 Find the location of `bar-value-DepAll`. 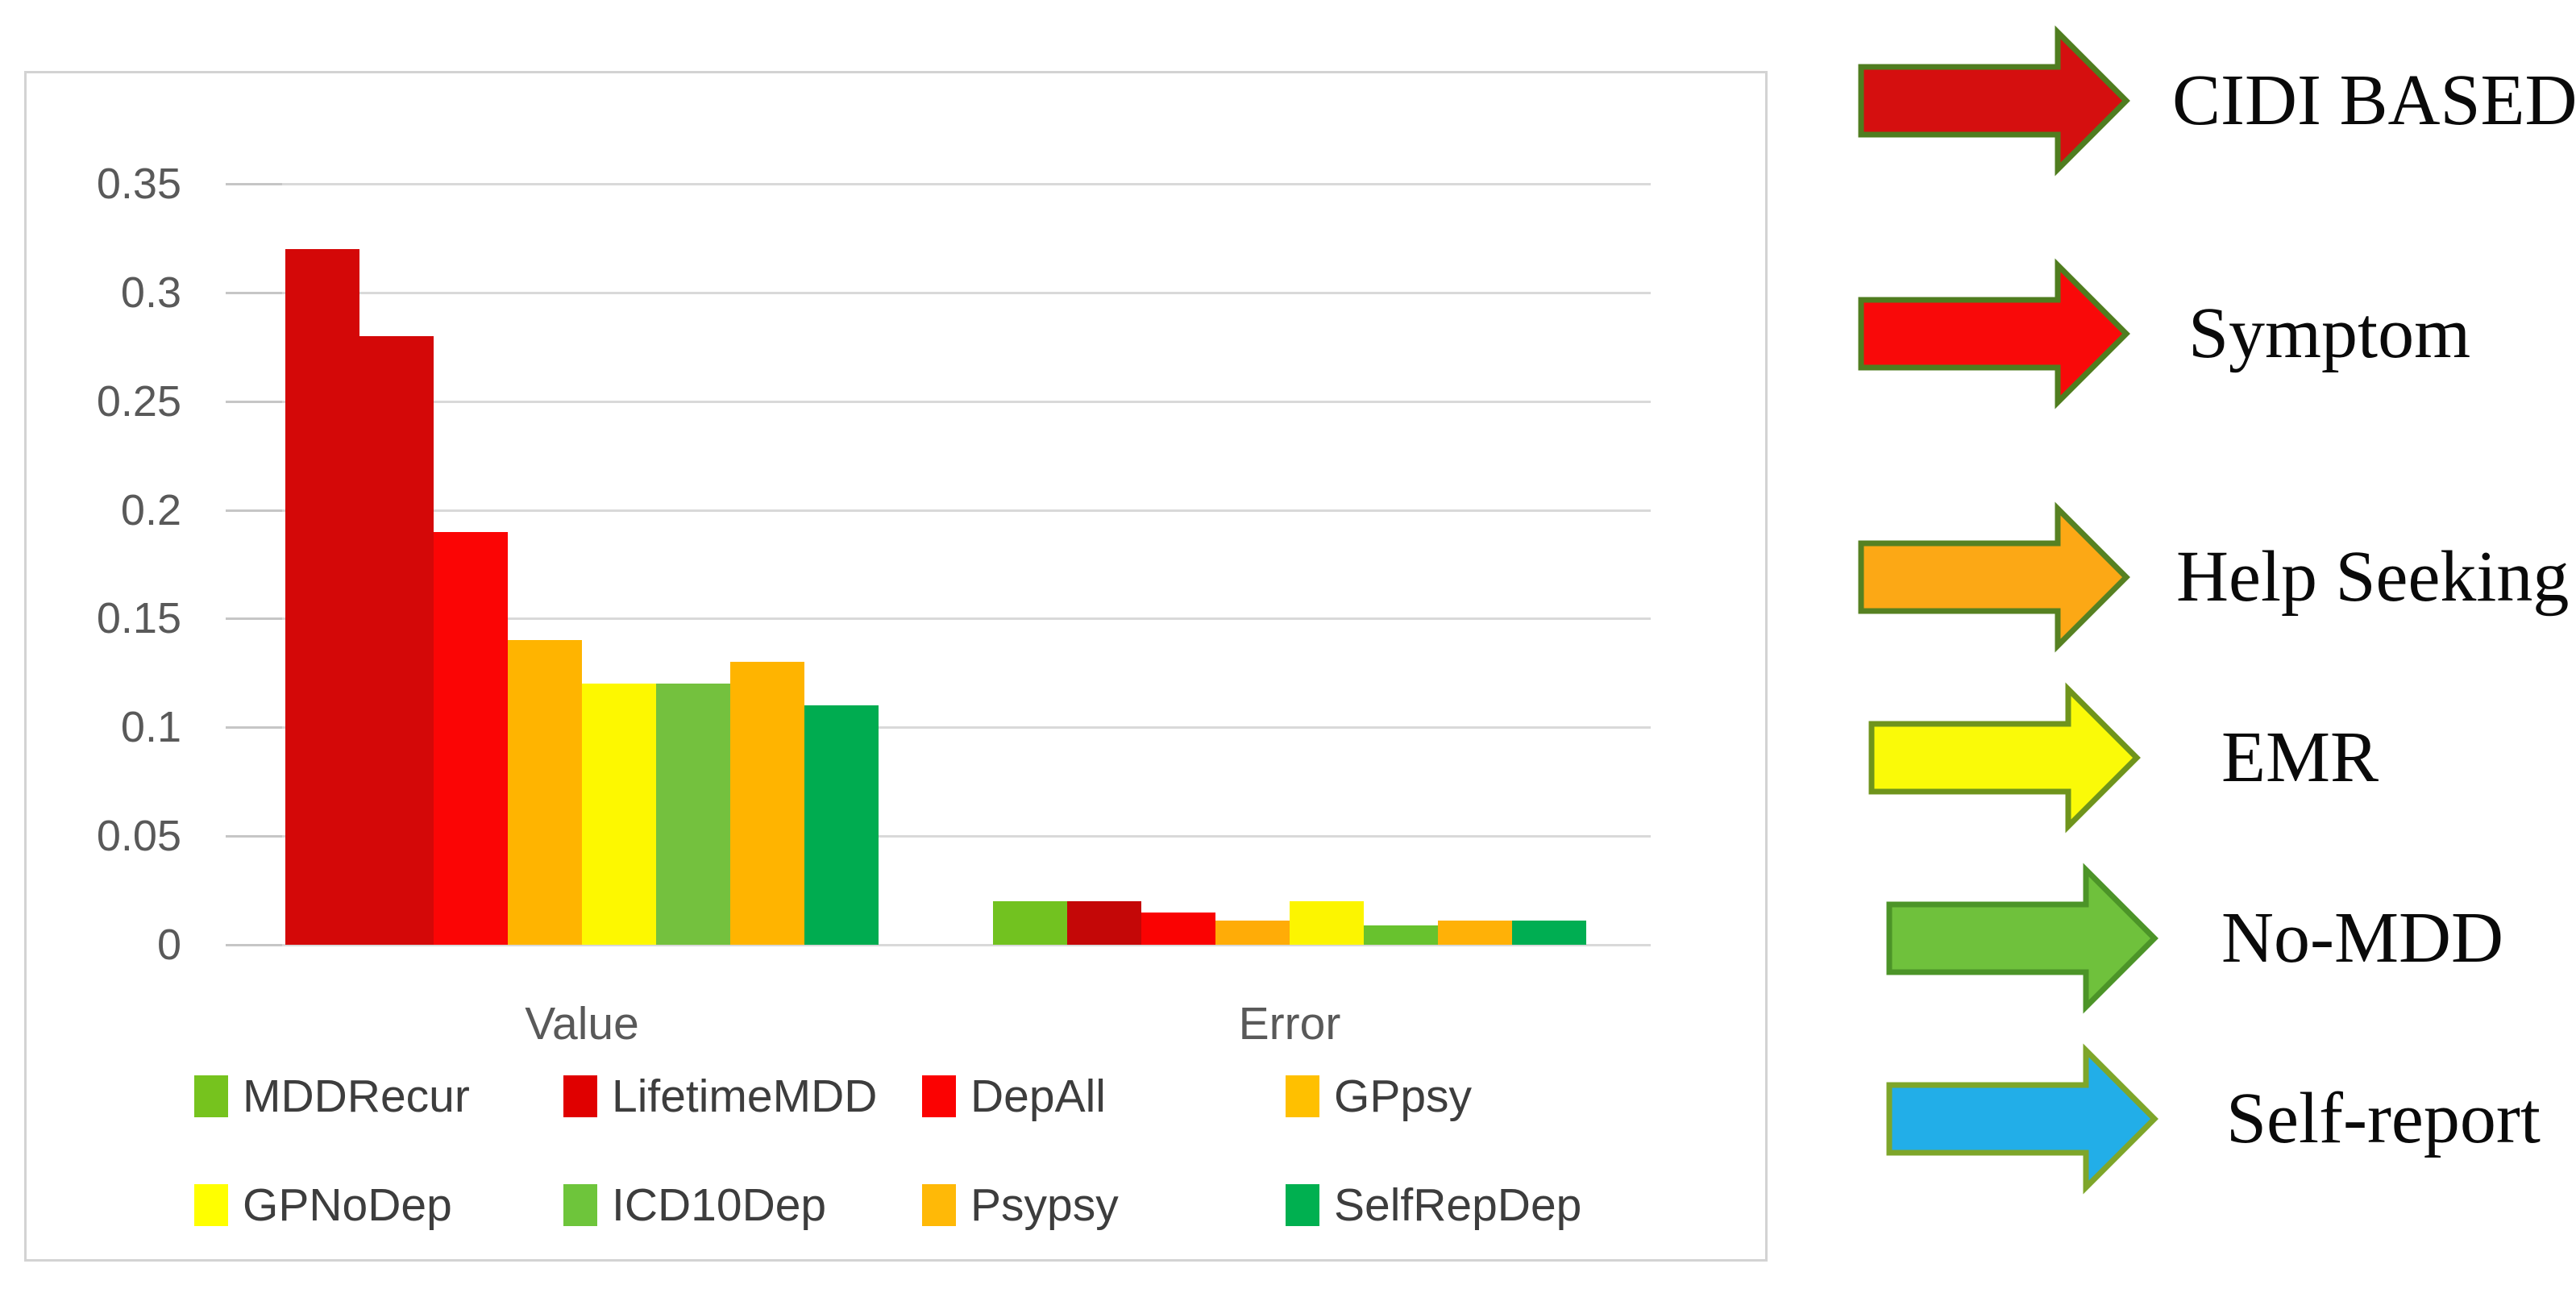

bar-value-DepAll is located at coordinates (471, 738).